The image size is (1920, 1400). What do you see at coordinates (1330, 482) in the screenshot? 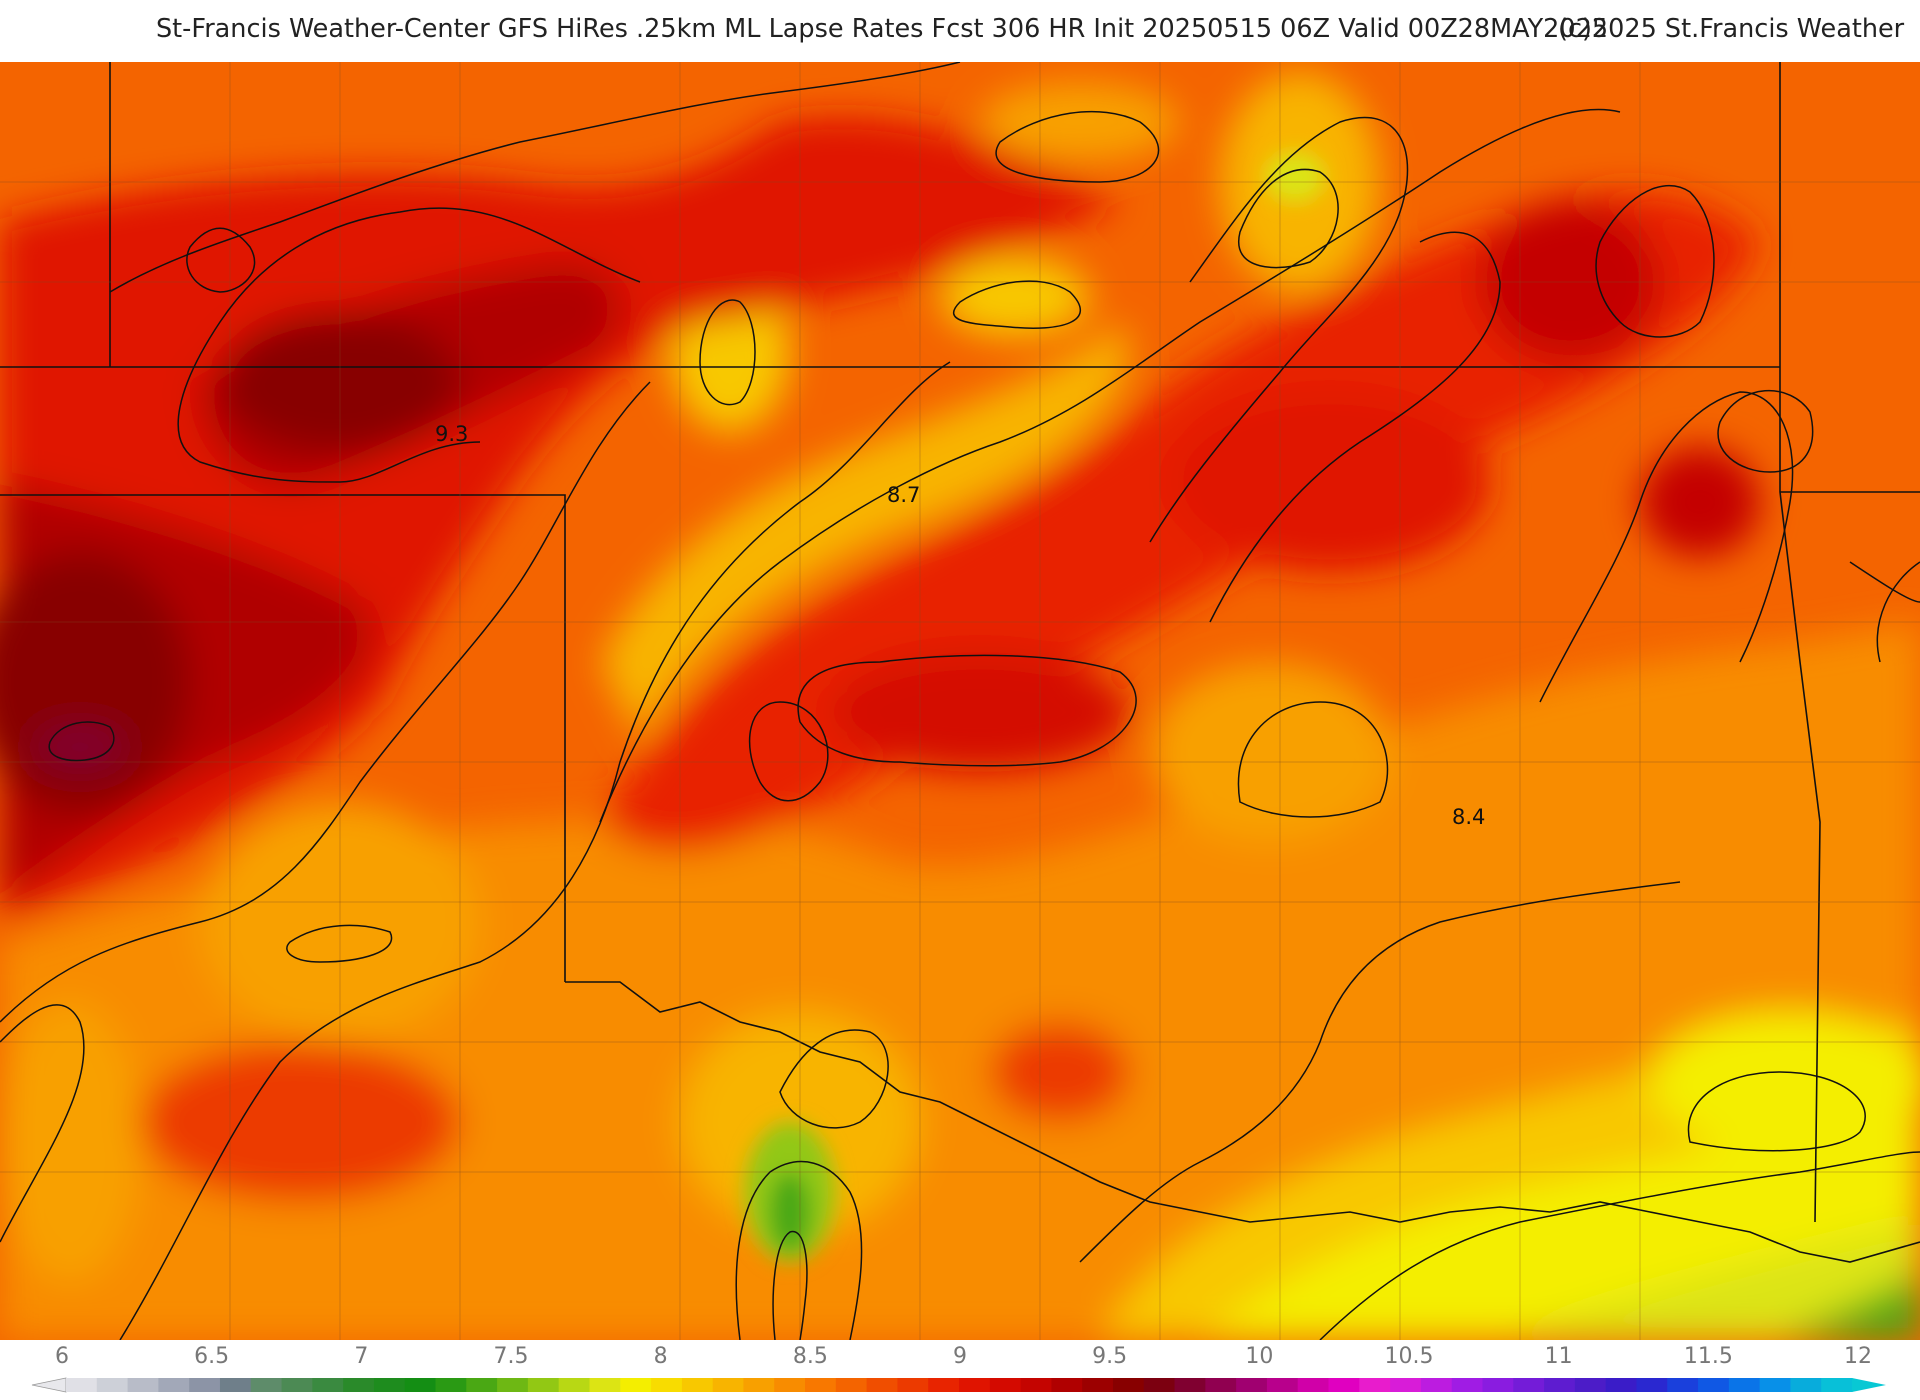
I see `patch-red-east` at bounding box center [1330, 482].